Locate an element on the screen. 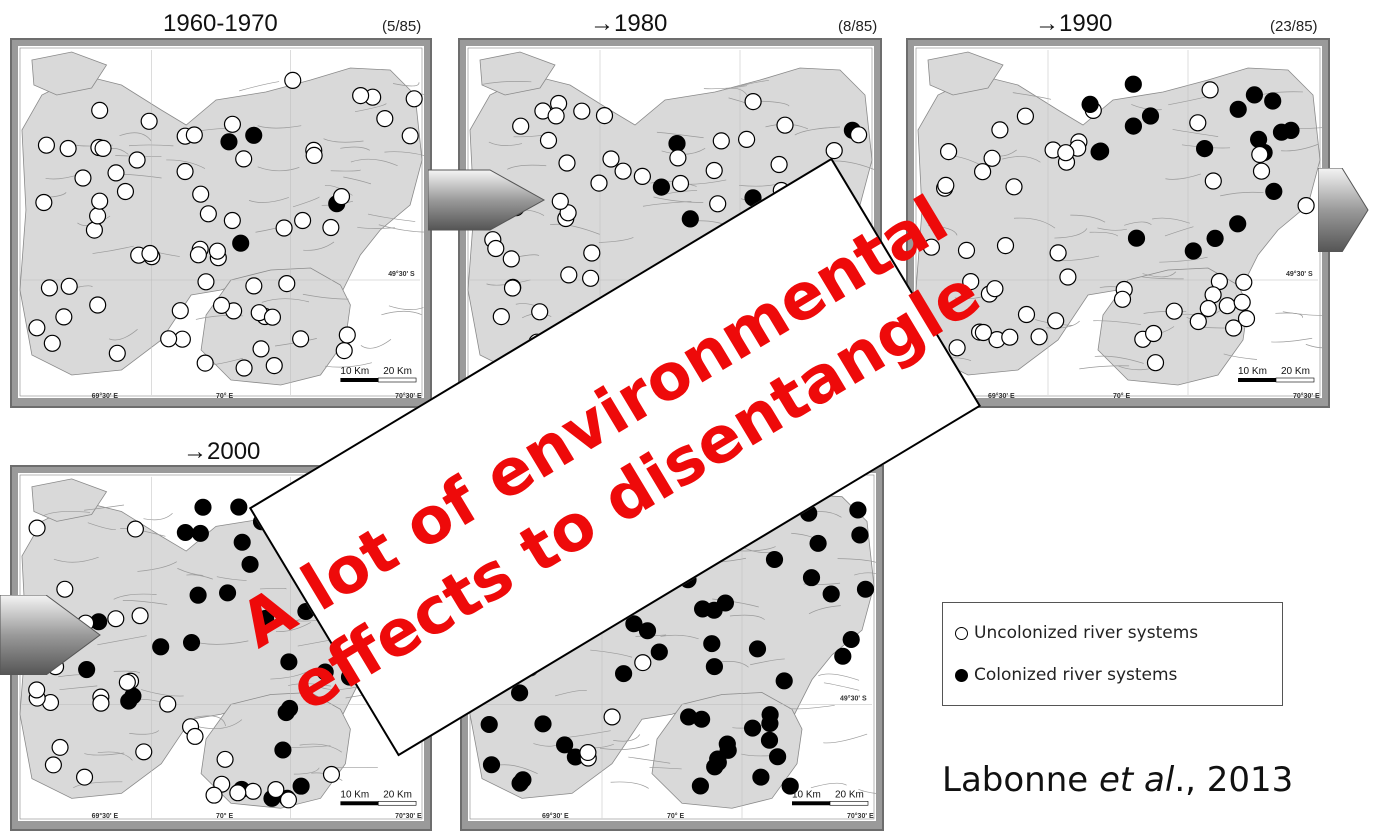 The image size is (1375, 833). panel-title: →1980 is located at coordinates (629, 23).